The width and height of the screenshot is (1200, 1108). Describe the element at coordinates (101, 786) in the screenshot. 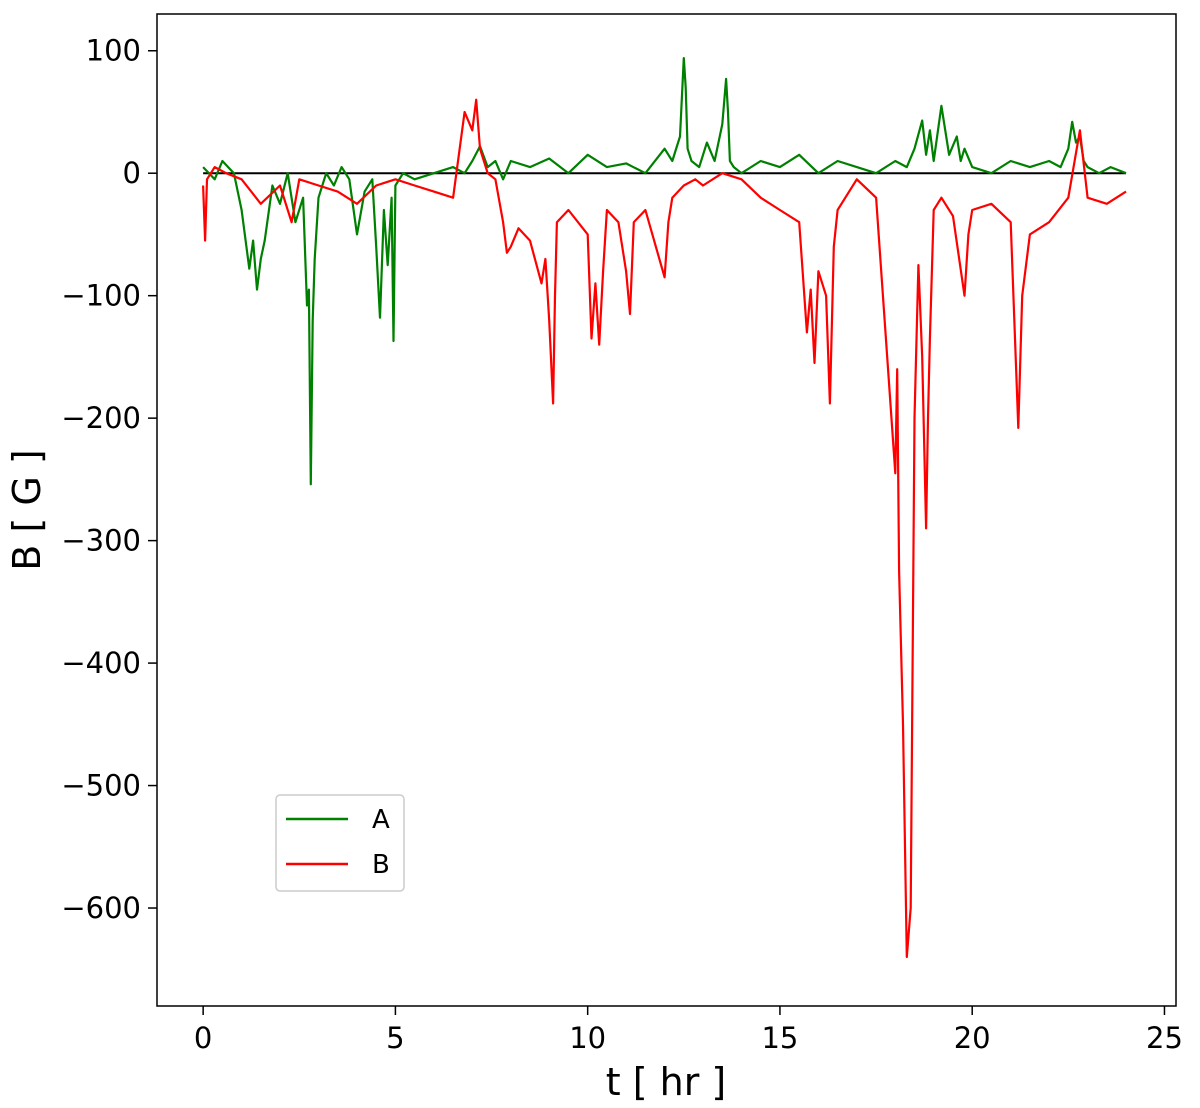

I see `y-tick-label: −500` at that location.